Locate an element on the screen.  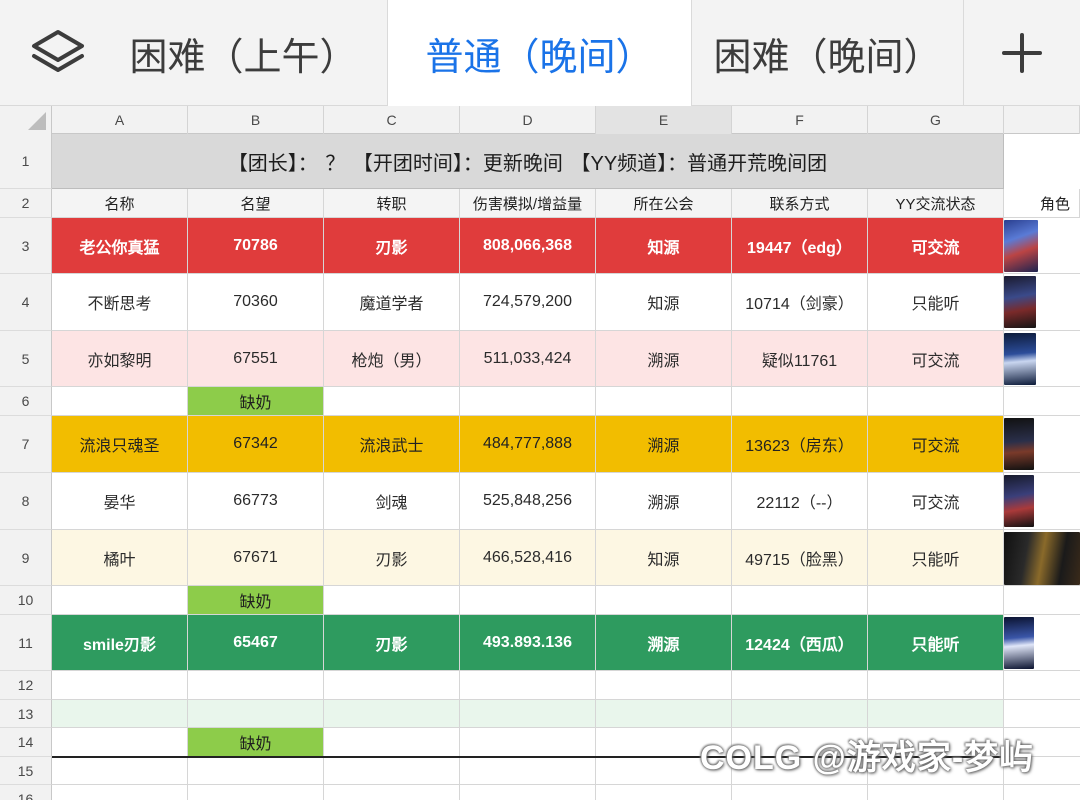
cell-g10 is located at coordinates (936, 600).